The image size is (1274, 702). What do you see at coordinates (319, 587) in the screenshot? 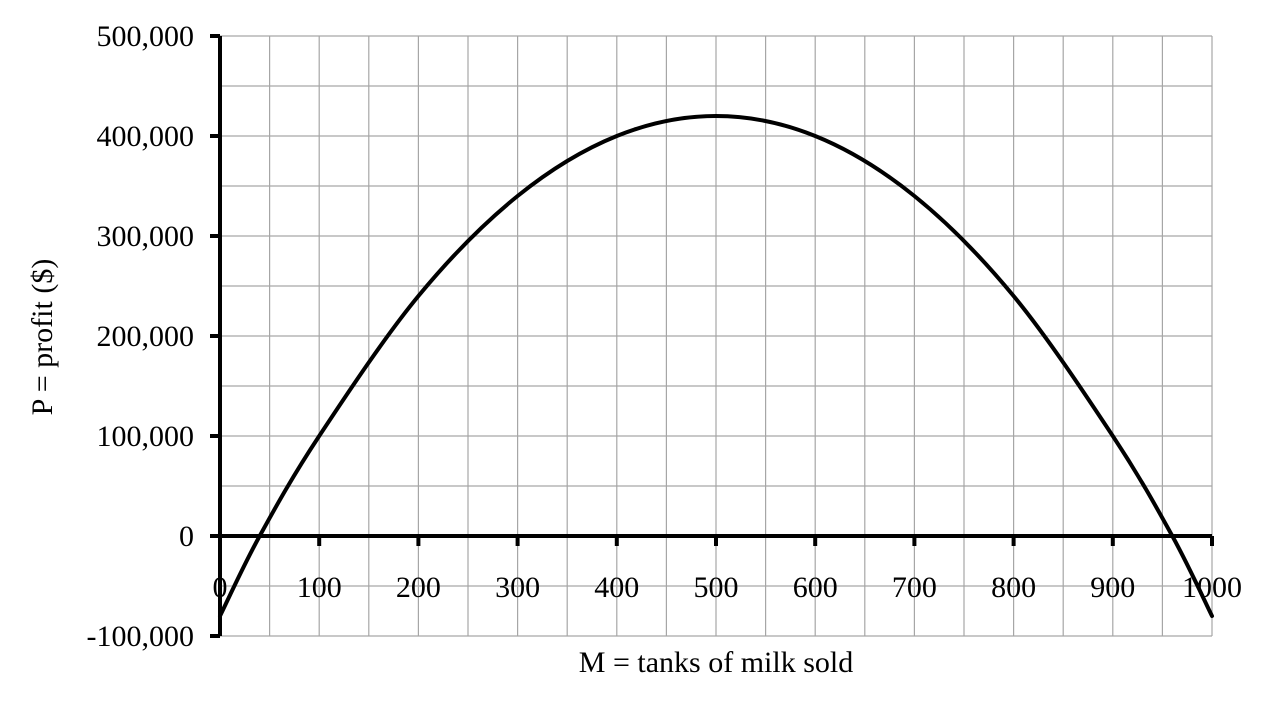
I see `x-tick-label: 100` at bounding box center [319, 587].